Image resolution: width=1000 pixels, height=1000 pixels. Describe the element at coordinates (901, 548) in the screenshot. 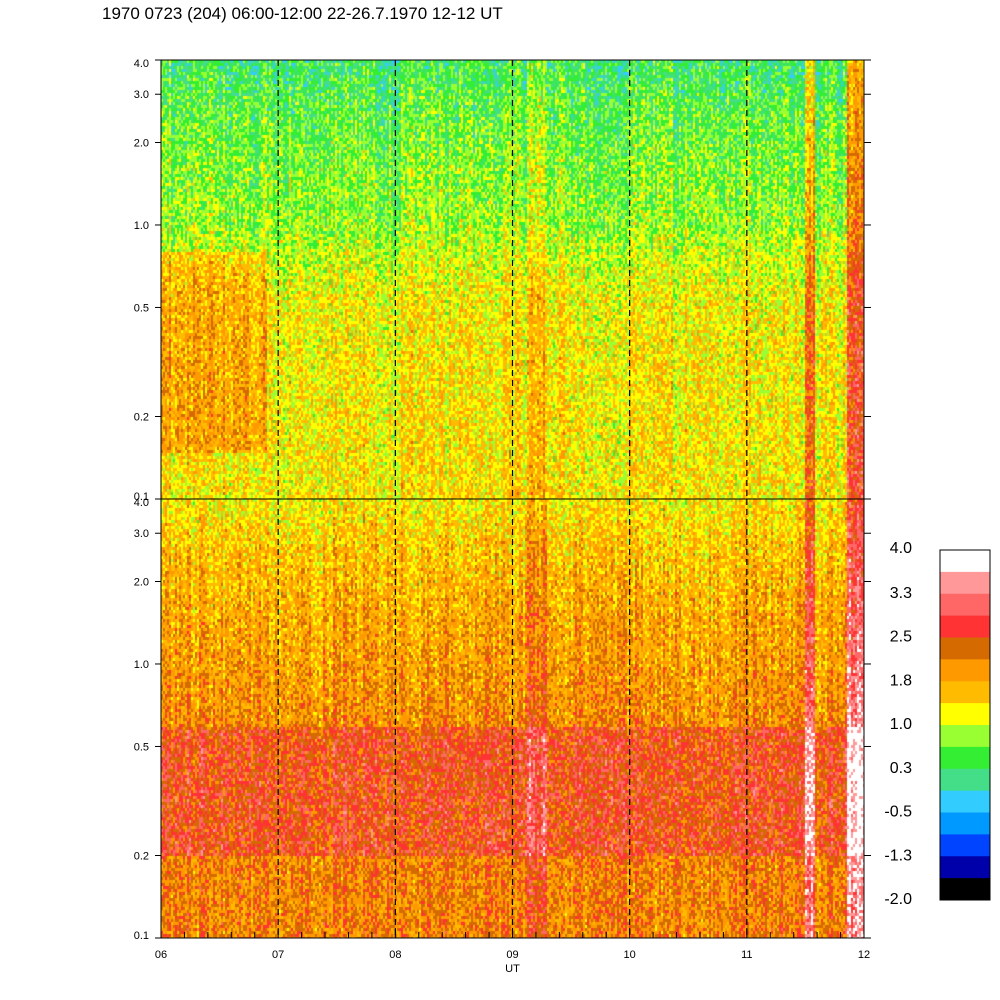

I see `colorbar-label: 4.0` at that location.